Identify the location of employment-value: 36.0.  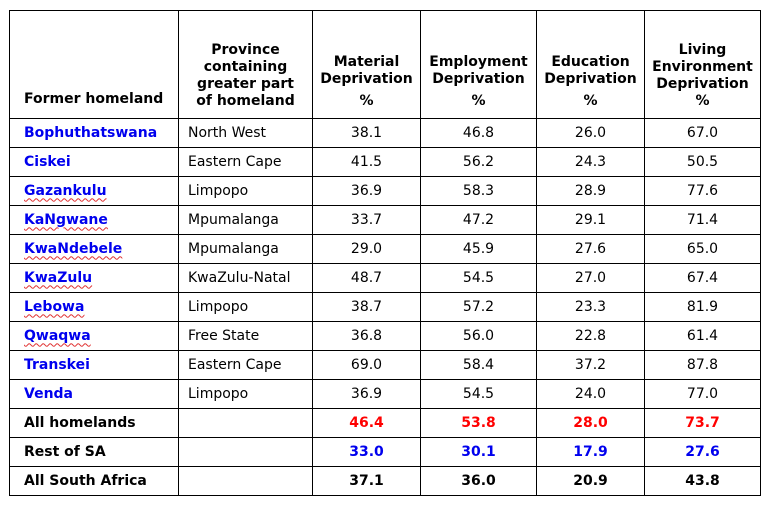
(478, 481).